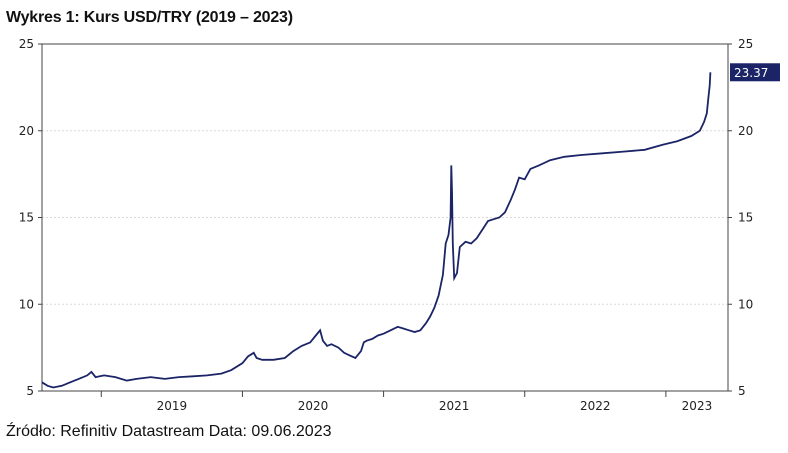 The image size is (788, 453). What do you see at coordinates (742, 391) in the screenshot?
I see `y-tick-label-right: 5` at bounding box center [742, 391].